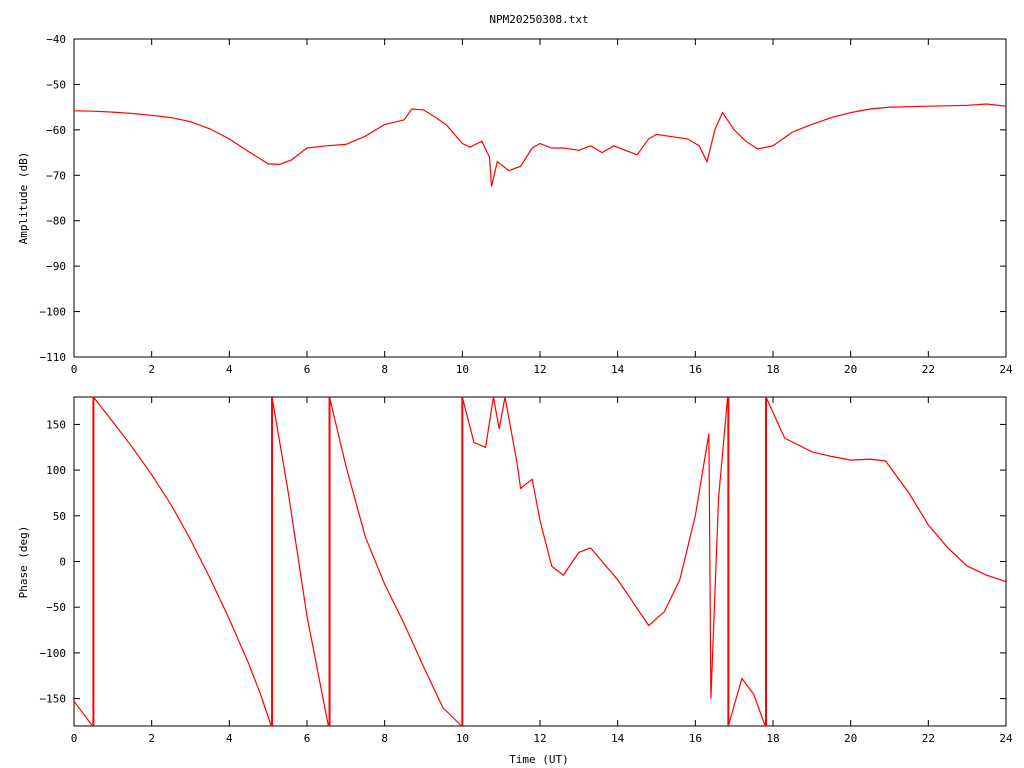 This screenshot has width=1024, height=768. I want to click on y-tick-label: −70, so click(56, 175).